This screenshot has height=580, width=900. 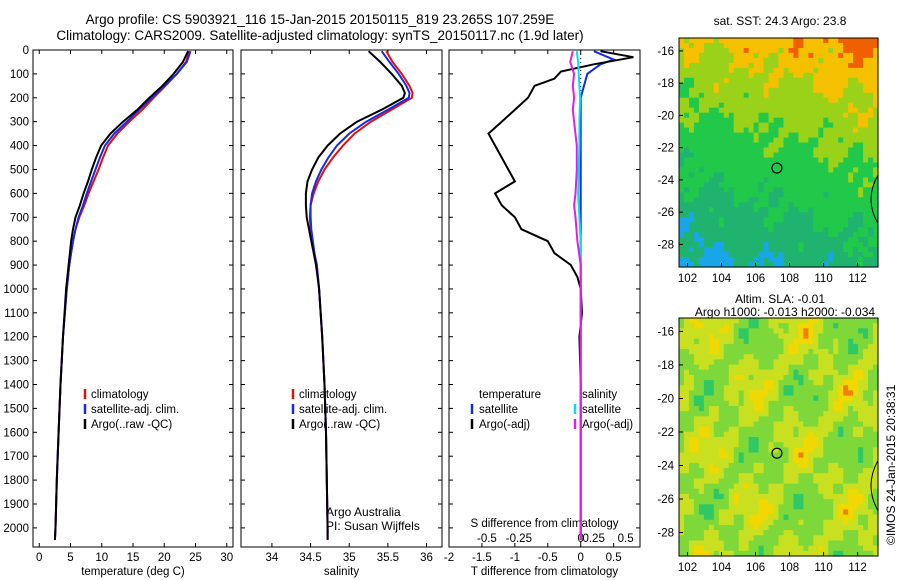 What do you see at coordinates (504, 425) in the screenshot?
I see `legend-label: Argo(-adj)` at bounding box center [504, 425].